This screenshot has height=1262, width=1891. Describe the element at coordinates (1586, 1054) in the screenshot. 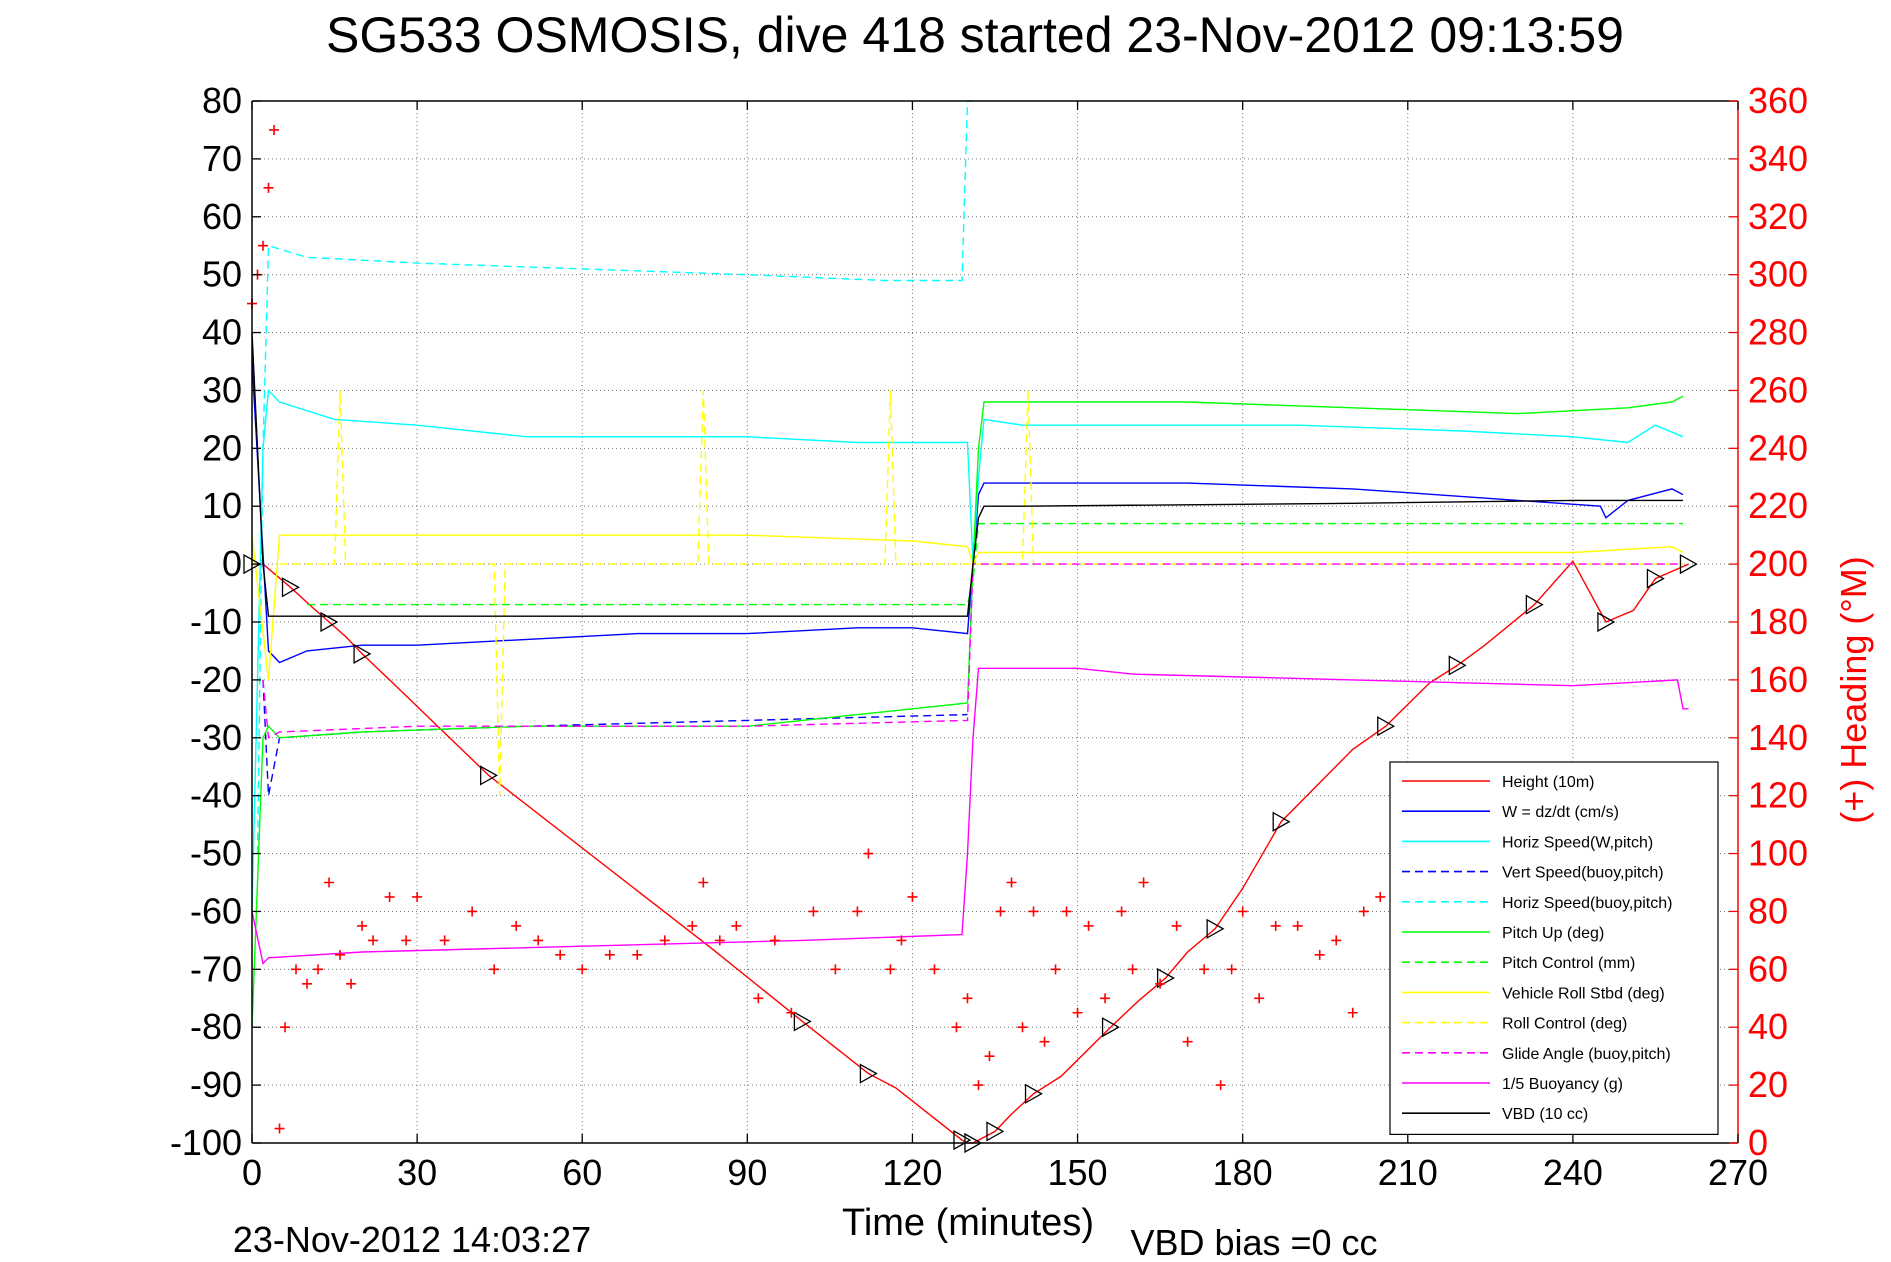

I see `legend-entry: Glide Angle (buoy,pitch)` at that location.